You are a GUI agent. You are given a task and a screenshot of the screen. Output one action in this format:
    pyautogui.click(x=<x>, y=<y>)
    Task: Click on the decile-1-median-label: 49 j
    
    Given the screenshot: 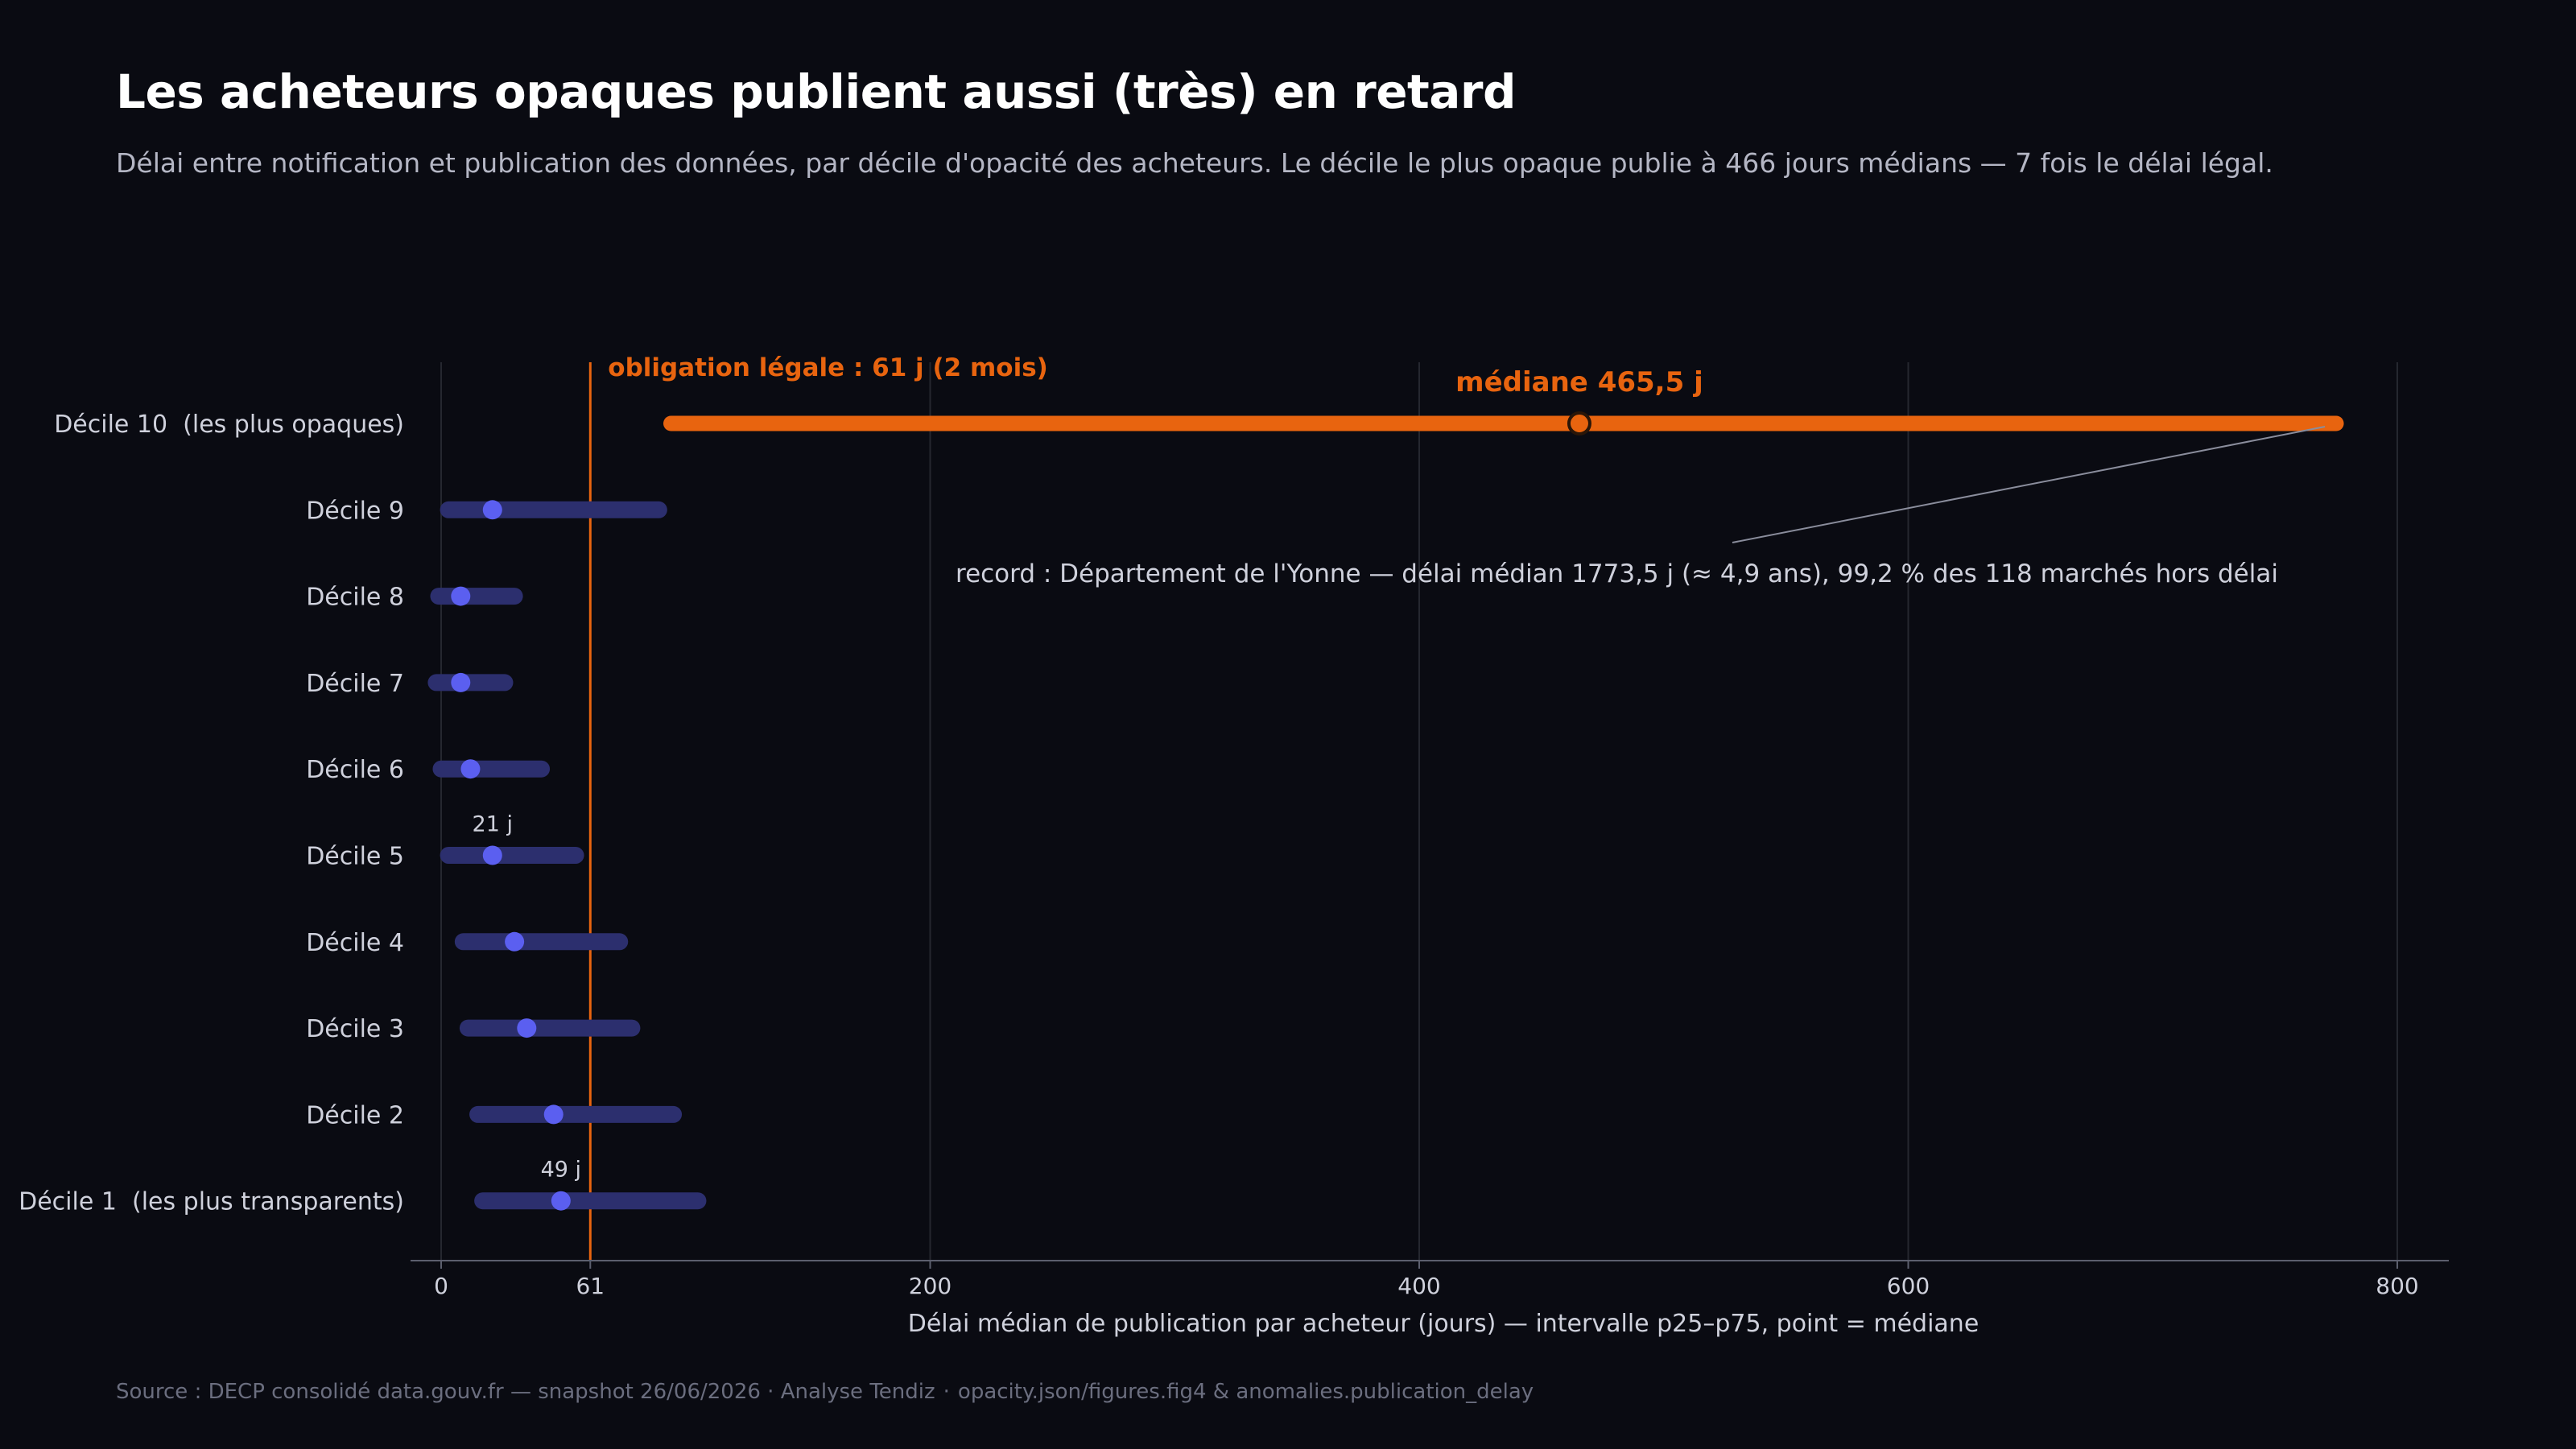 What is the action you would take?
    pyautogui.click(x=561, y=1170)
    